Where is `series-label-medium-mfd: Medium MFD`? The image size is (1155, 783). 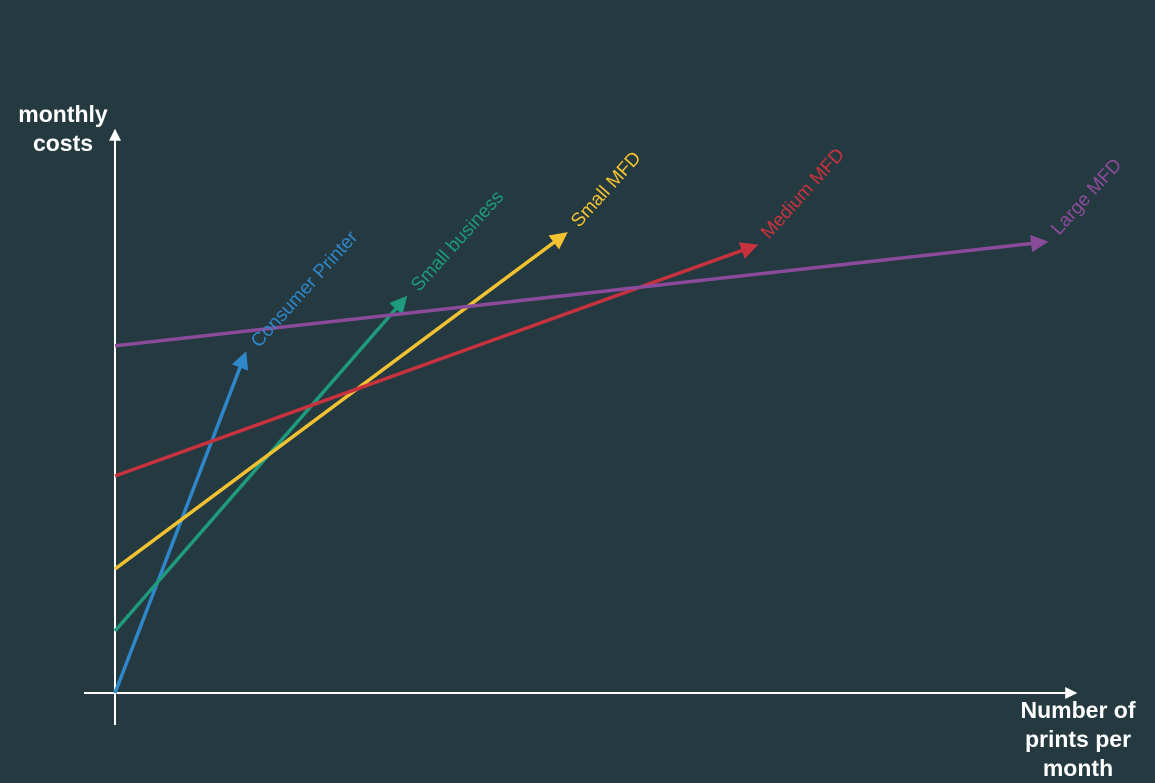 series-label-medium-mfd: Medium MFD is located at coordinates (803, 193).